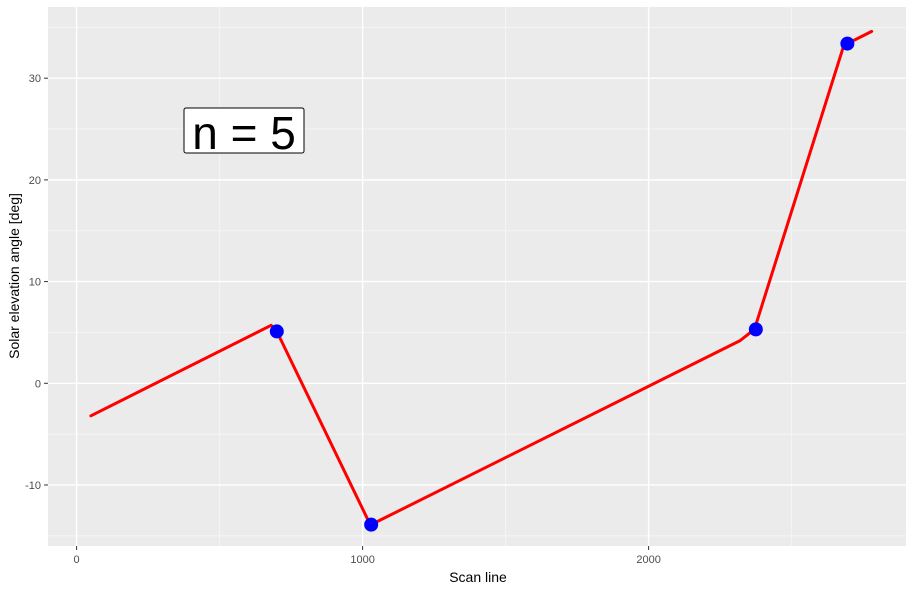  What do you see at coordinates (35, 79) in the screenshot?
I see `y-tick-label: 30` at bounding box center [35, 79].